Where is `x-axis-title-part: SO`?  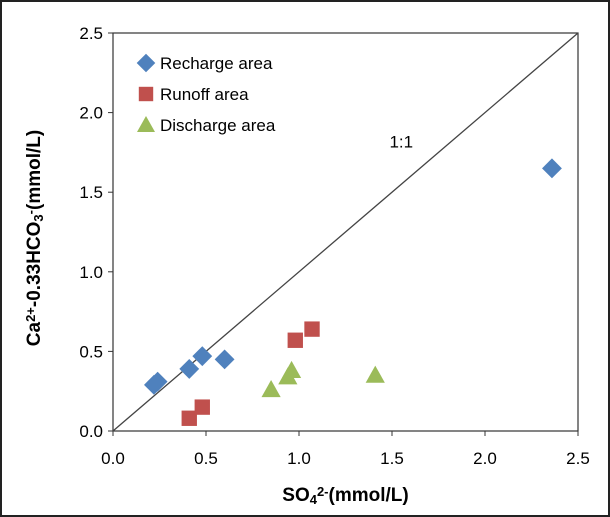
x-axis-title-part: SO is located at coordinates (295, 495).